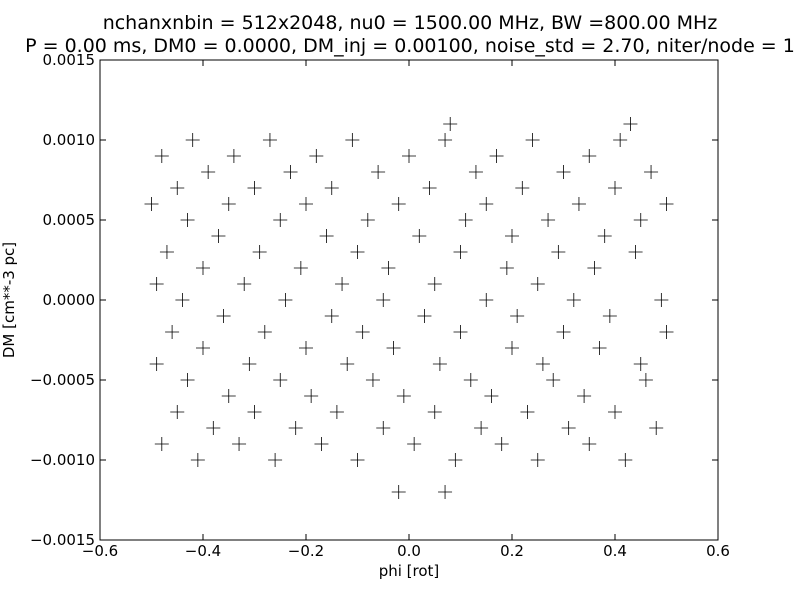 The image size is (800, 600). What do you see at coordinates (69, 60) in the screenshot?
I see `y-tick-label: 0.0015` at bounding box center [69, 60].